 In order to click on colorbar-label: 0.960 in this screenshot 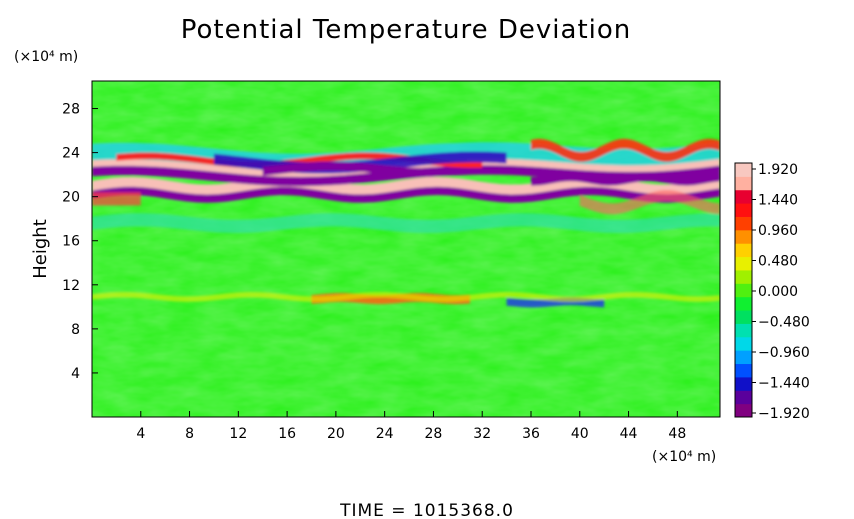, I will do `click(778, 231)`.